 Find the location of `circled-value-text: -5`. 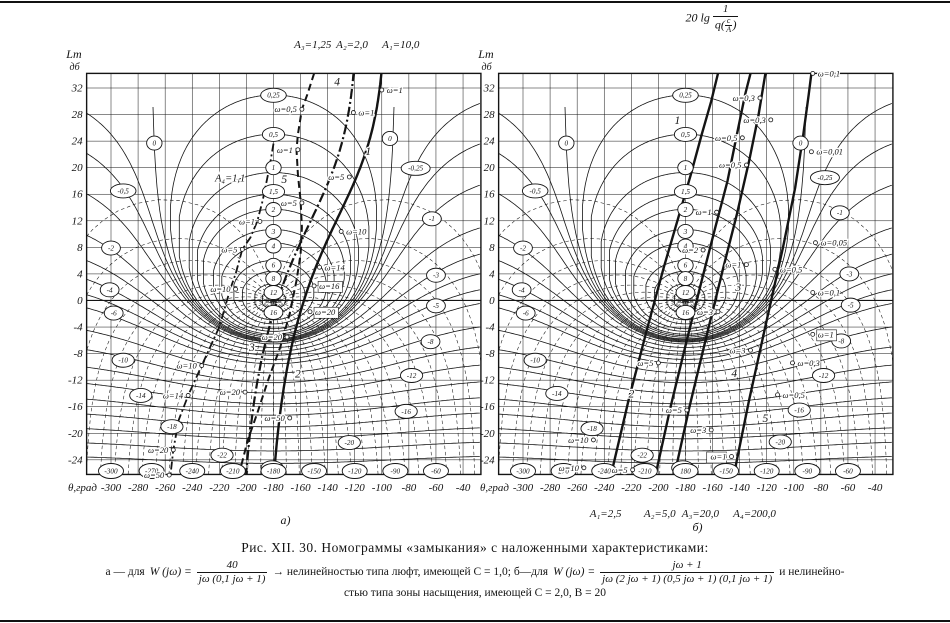

circled-value-text: -5 is located at coordinates (851, 306).